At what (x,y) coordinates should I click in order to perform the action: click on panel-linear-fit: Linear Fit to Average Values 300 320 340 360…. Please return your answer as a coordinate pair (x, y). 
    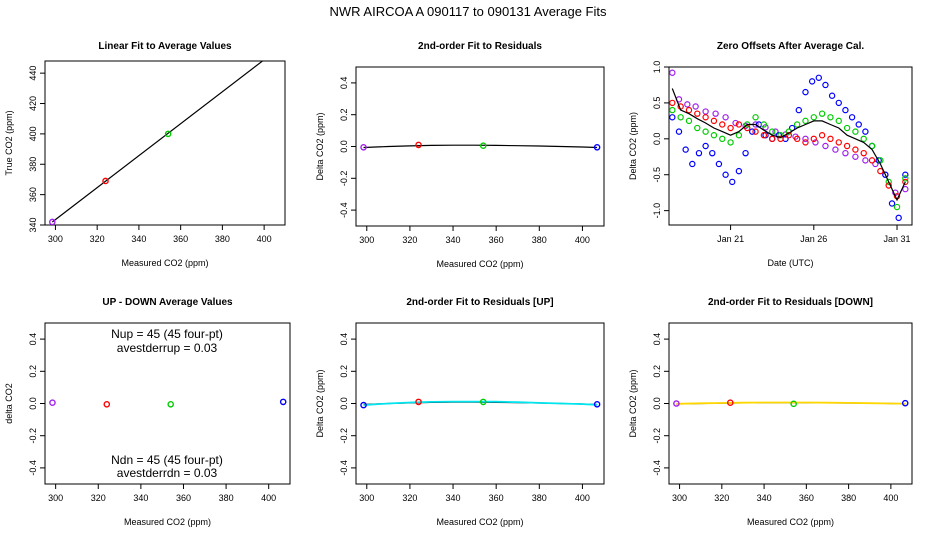
    Looking at the image, I should click on (145, 154).